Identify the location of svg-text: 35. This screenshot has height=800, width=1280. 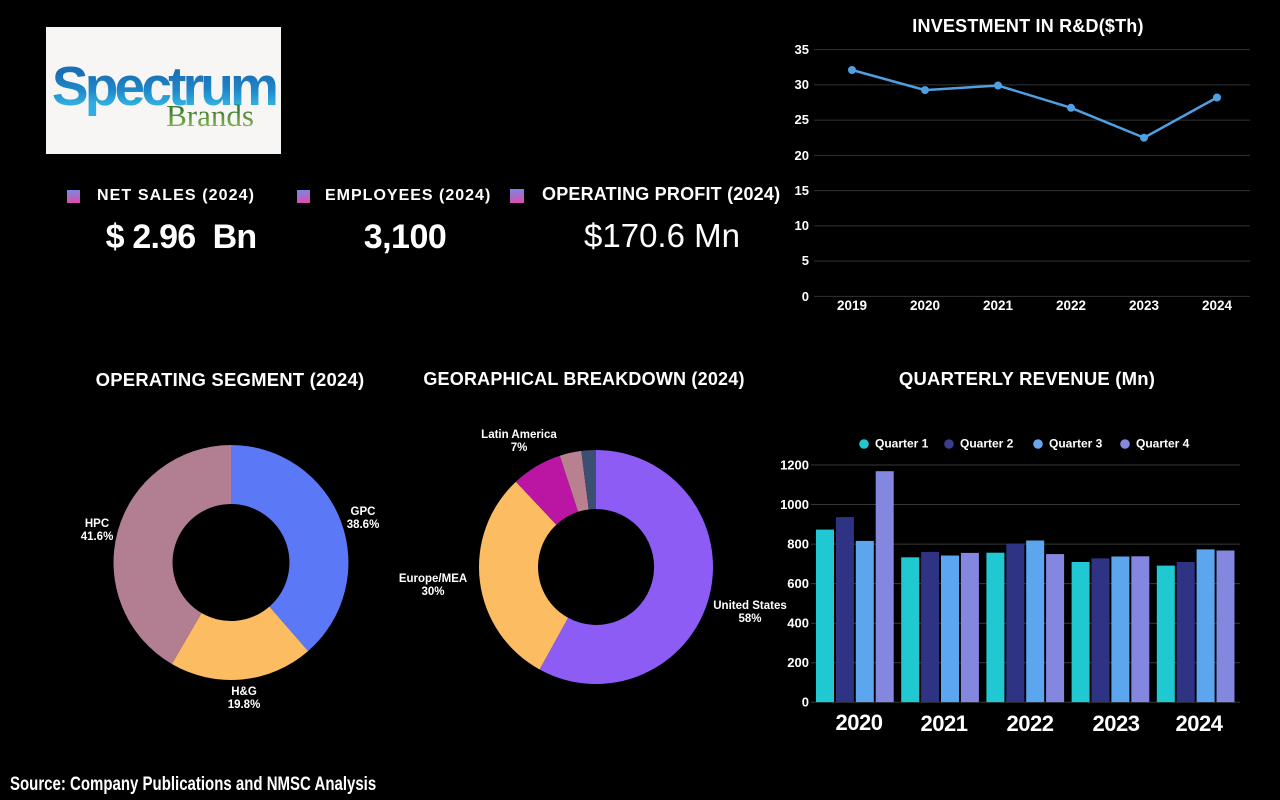
(802, 49).